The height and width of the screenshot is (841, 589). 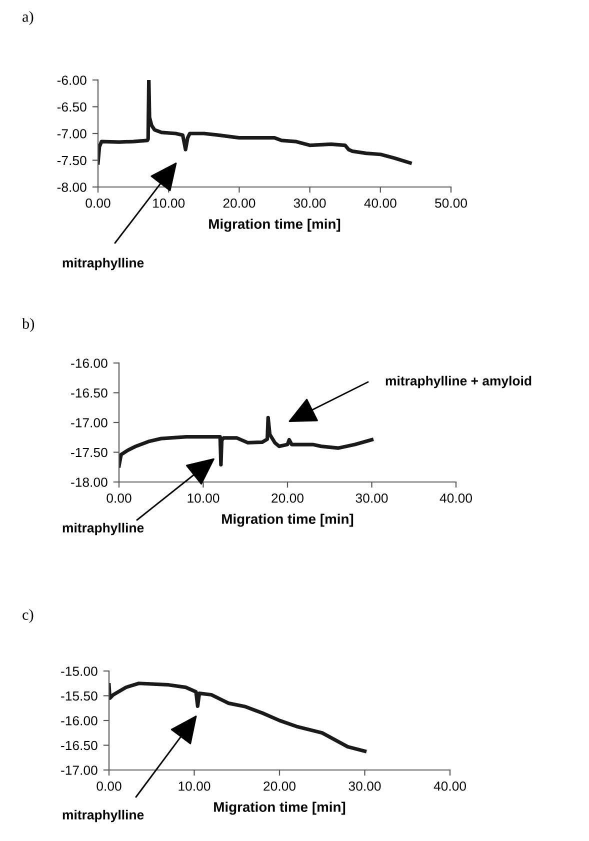 I want to click on chart-title: a), so click(x=28, y=18).